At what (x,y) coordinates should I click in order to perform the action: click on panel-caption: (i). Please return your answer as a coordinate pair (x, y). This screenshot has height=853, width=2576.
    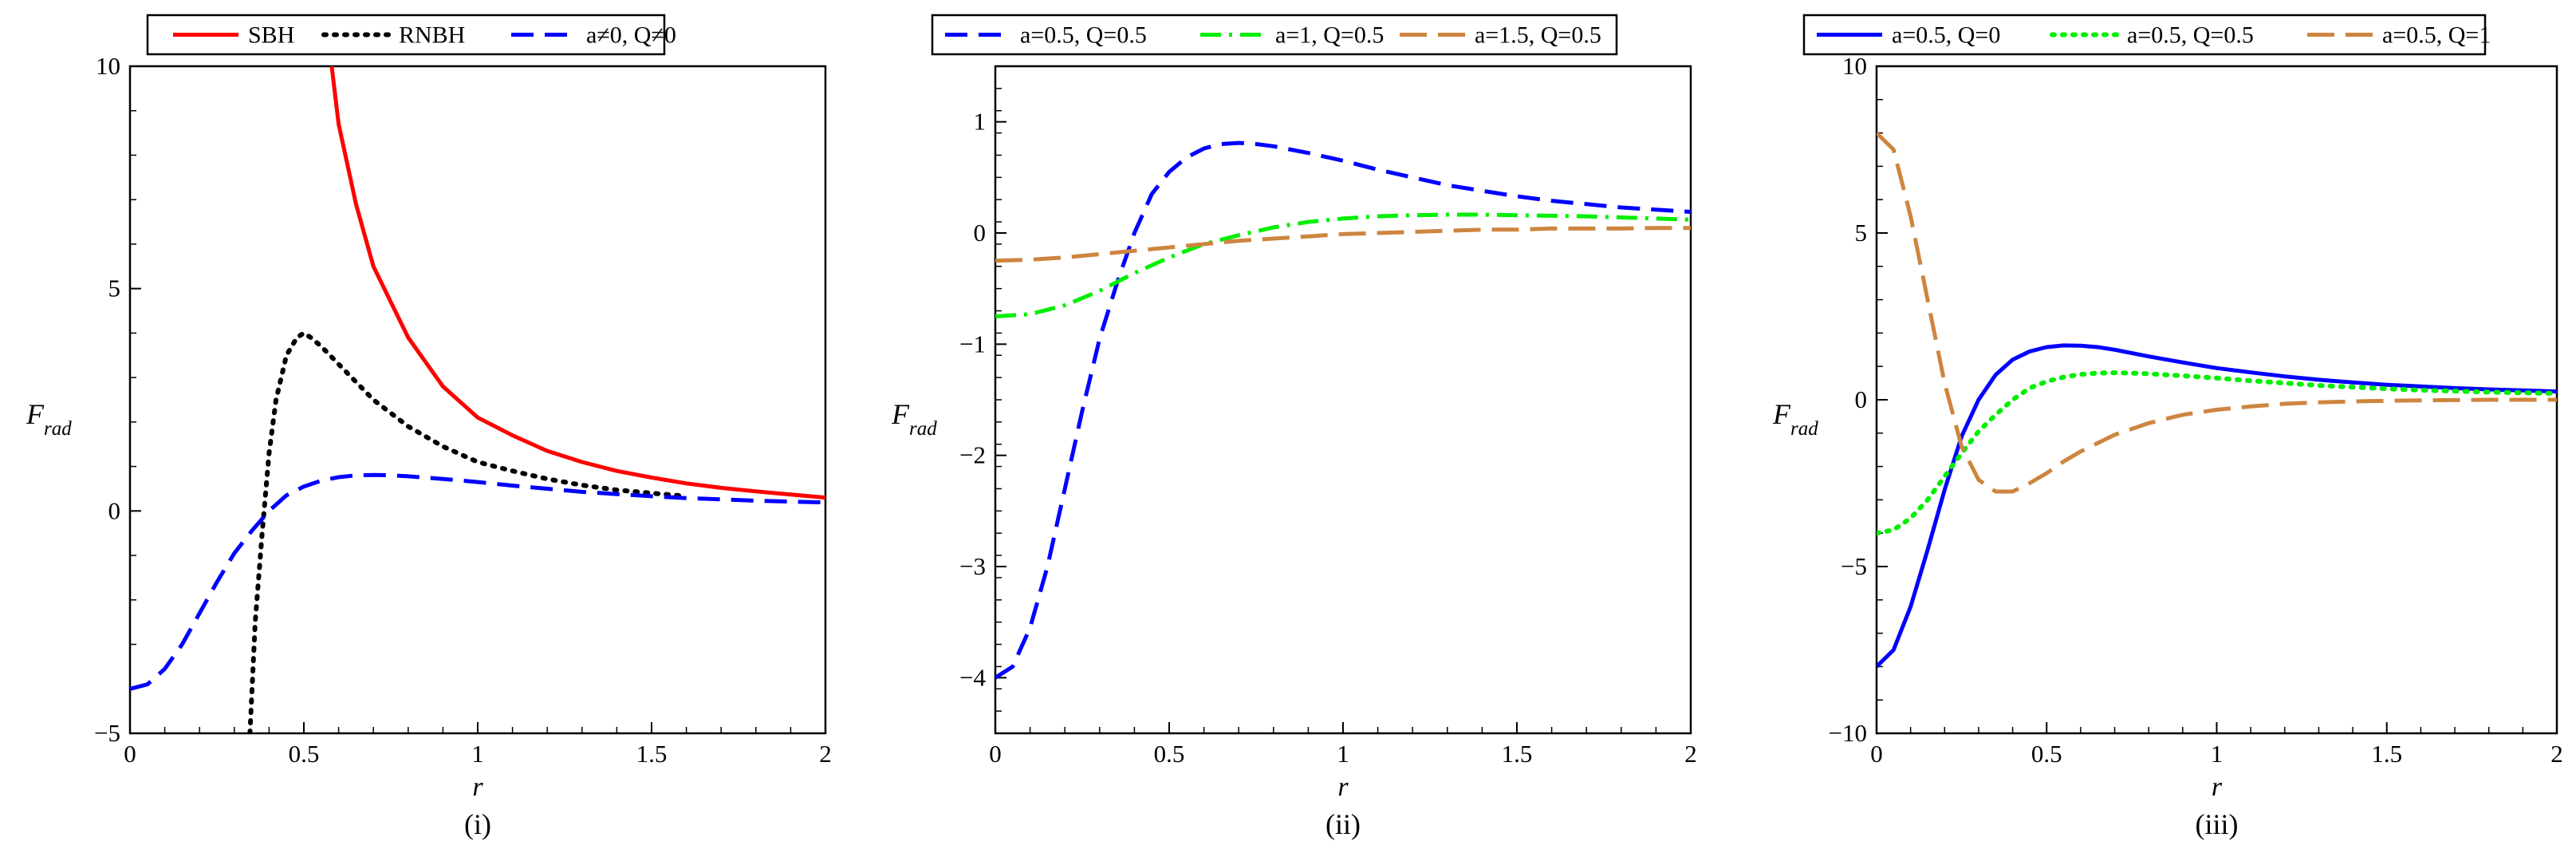
    Looking at the image, I should click on (477, 824).